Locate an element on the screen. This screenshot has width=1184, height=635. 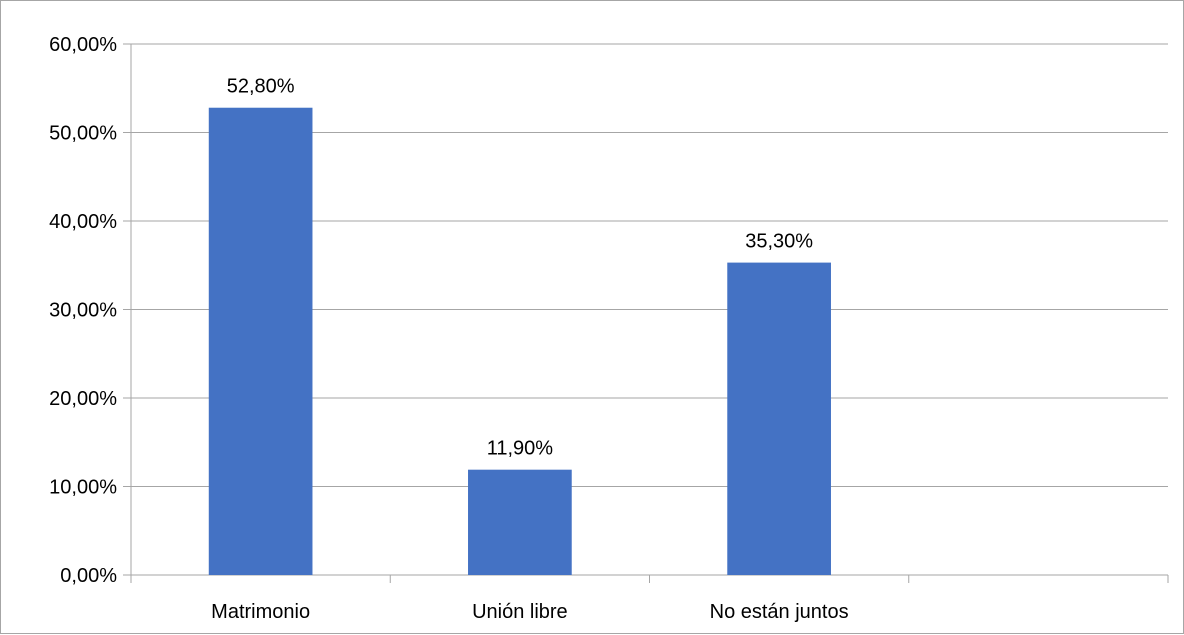
y-tick-label: 40,00% is located at coordinates (83, 222).